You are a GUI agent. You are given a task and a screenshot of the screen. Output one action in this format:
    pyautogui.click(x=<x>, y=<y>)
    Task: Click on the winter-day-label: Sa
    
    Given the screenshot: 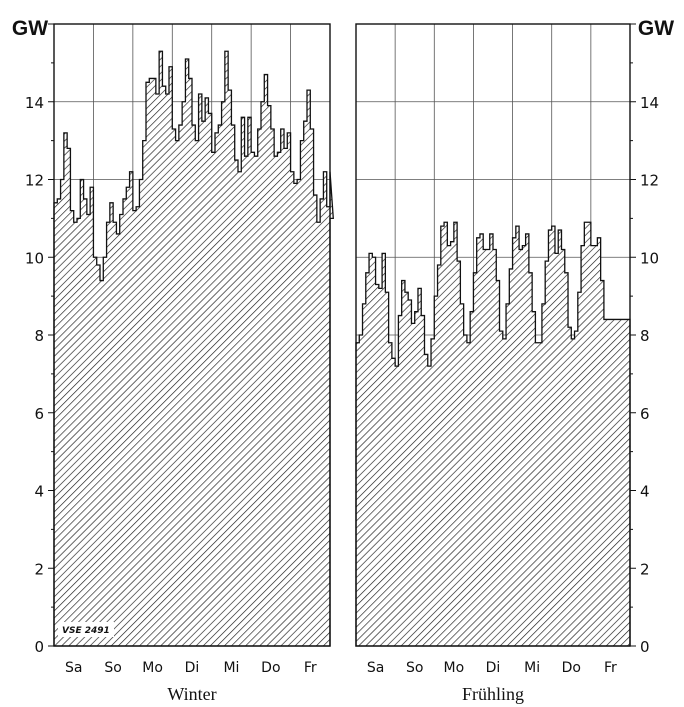 What is the action you would take?
    pyautogui.click(x=73, y=668)
    